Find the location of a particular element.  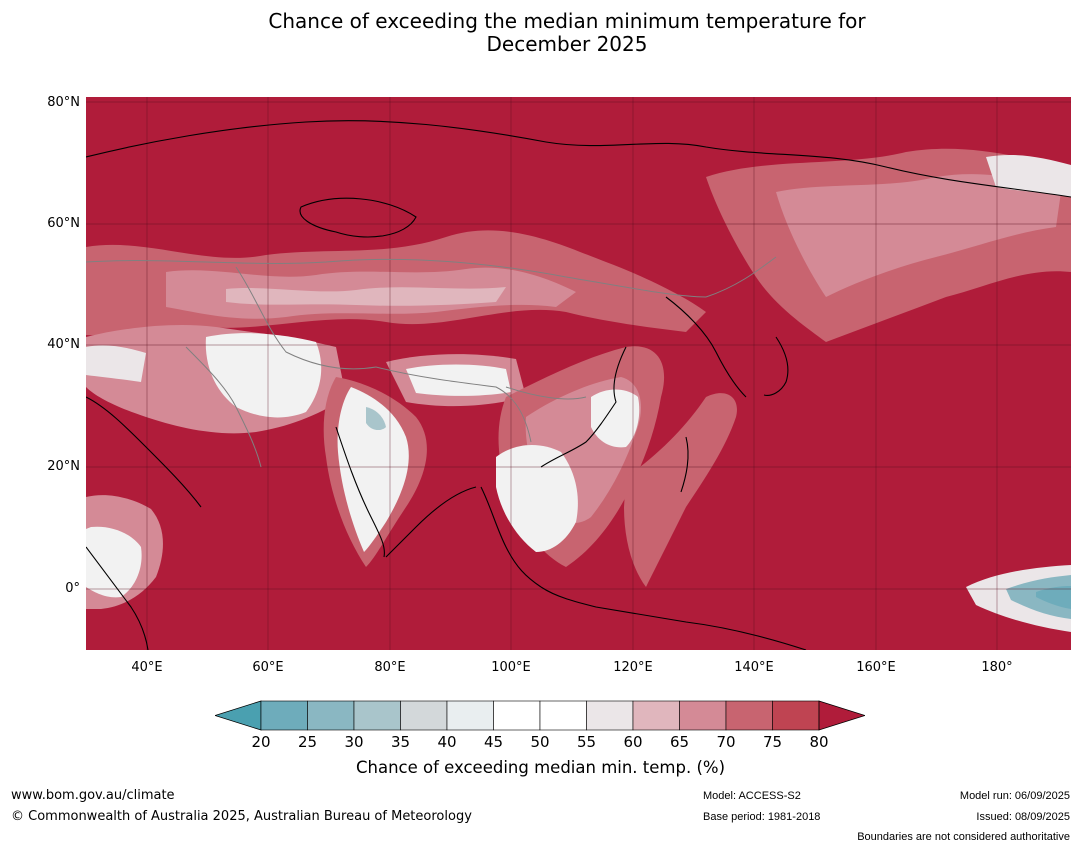

indochina-white-region is located at coordinates (537, 498).